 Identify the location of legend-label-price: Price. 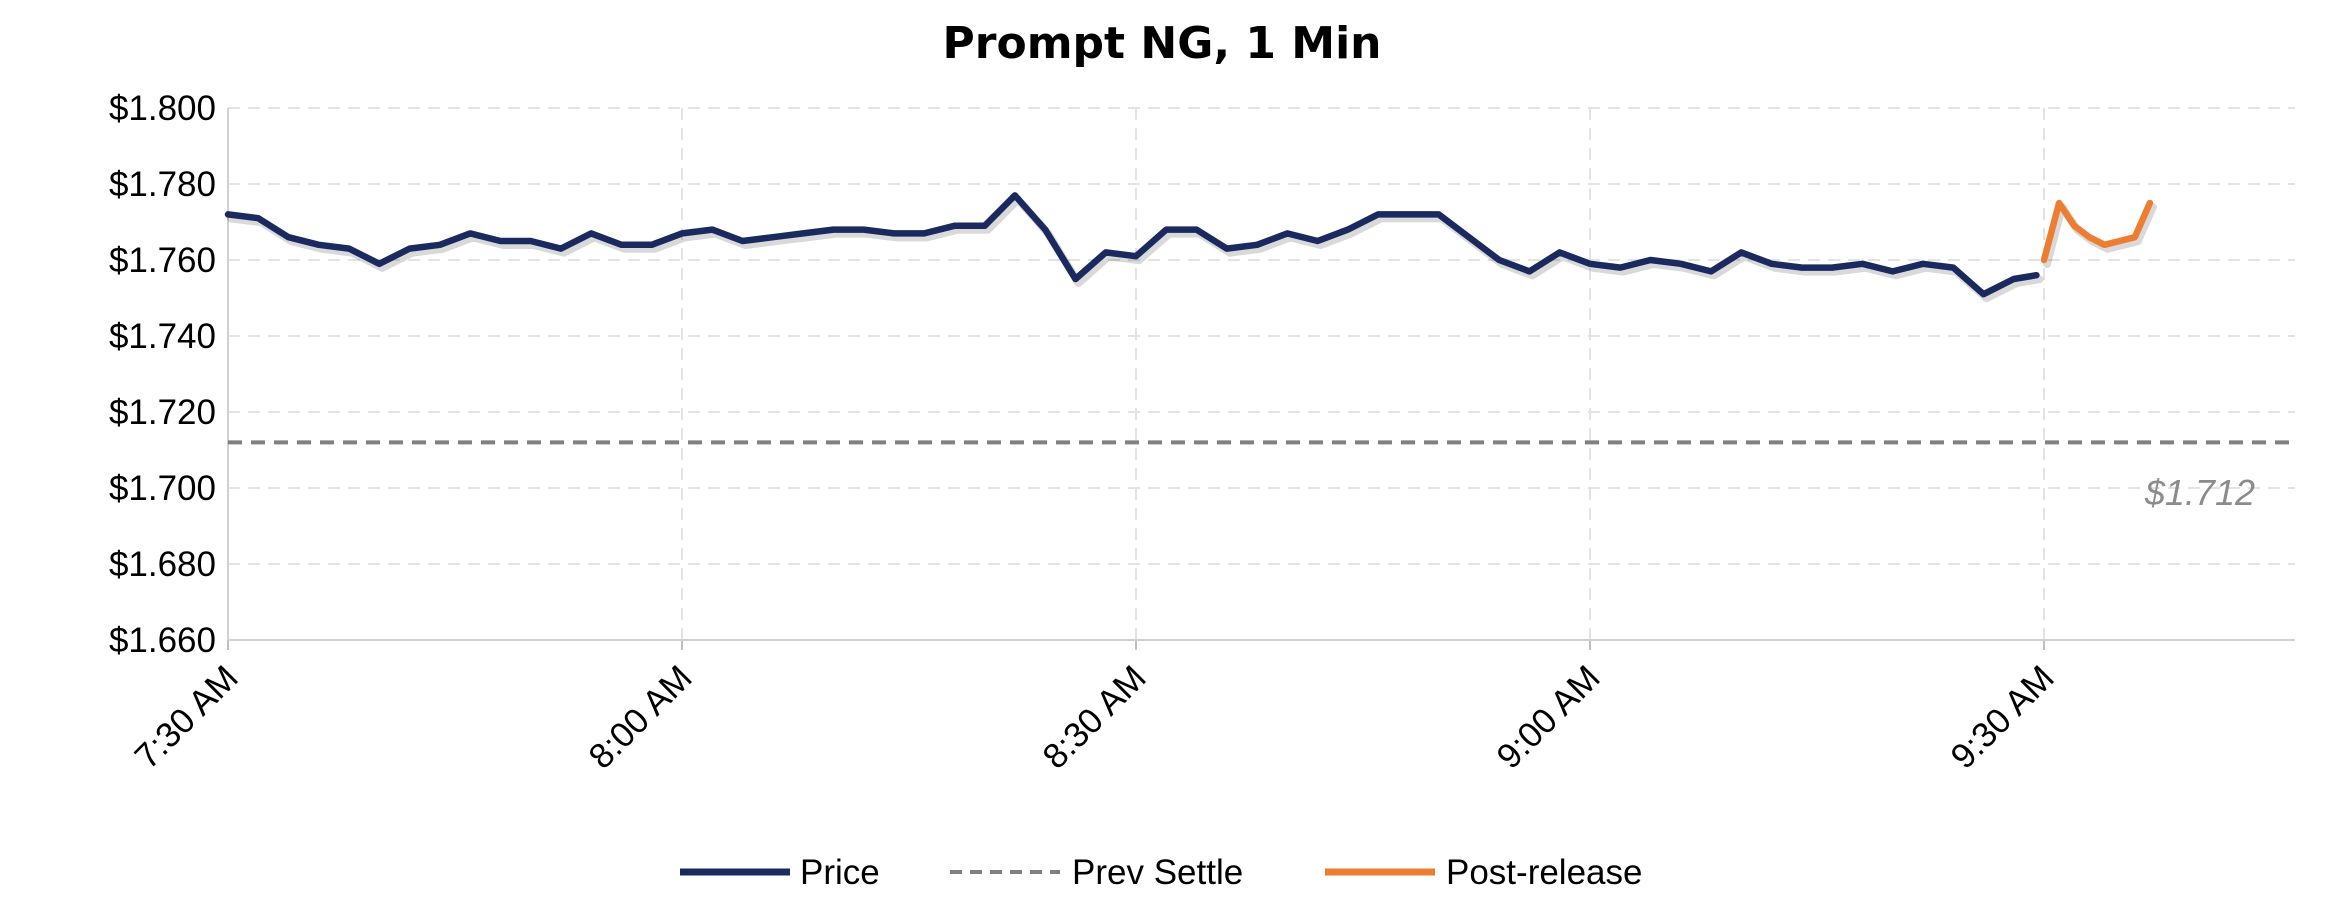
(840, 872).